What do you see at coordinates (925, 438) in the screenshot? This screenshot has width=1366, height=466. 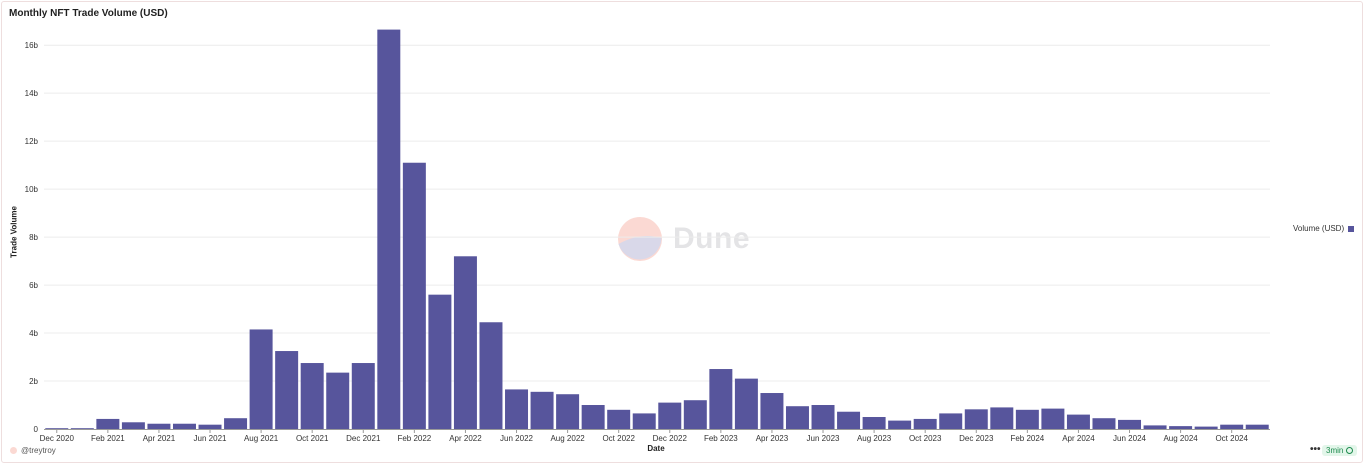 I see `x-tick-label: Oct 2023` at bounding box center [925, 438].